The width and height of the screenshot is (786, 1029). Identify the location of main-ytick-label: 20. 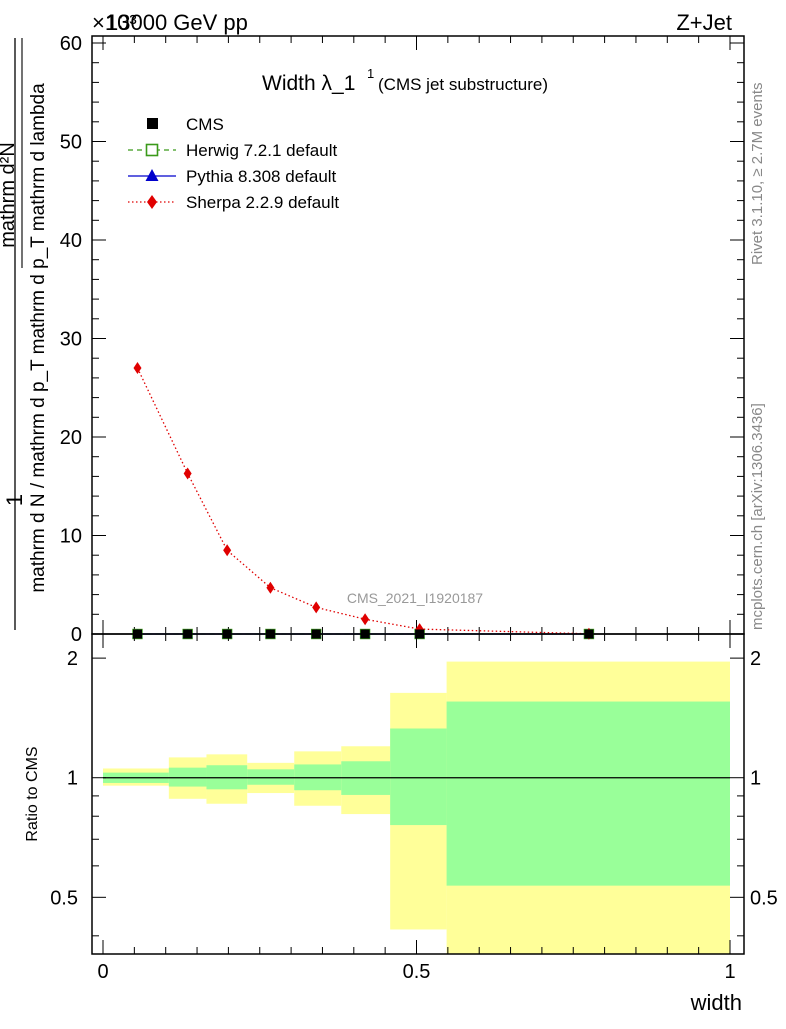
(71, 438).